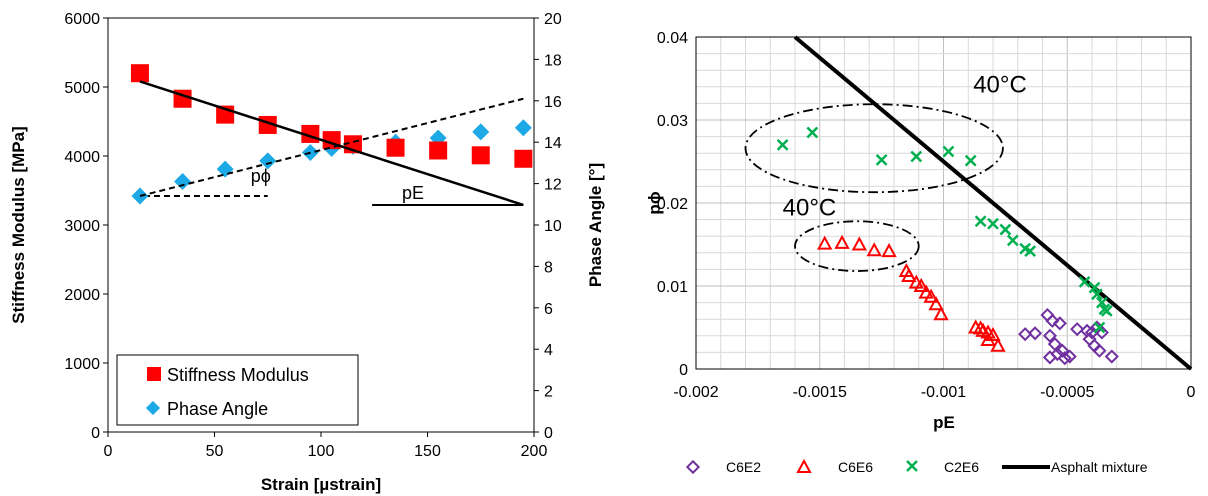  I want to click on y2-tick-label: 12, so click(553, 185).